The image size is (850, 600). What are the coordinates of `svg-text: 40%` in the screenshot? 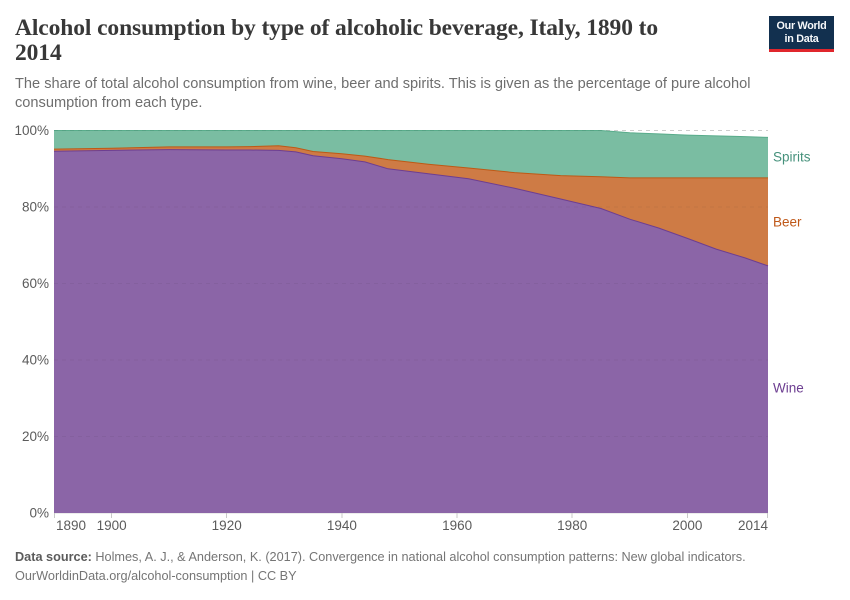 It's located at (35, 360).